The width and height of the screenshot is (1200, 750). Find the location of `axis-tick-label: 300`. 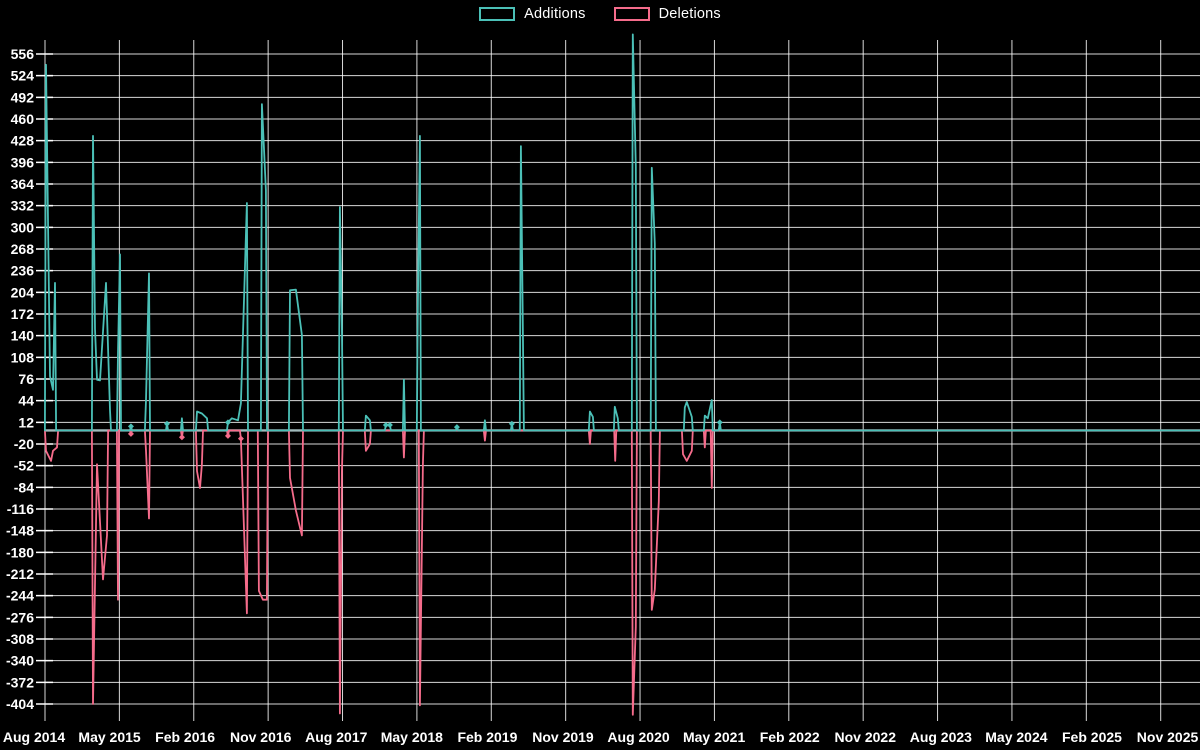

axis-tick-label: 300 is located at coordinates (23, 227).